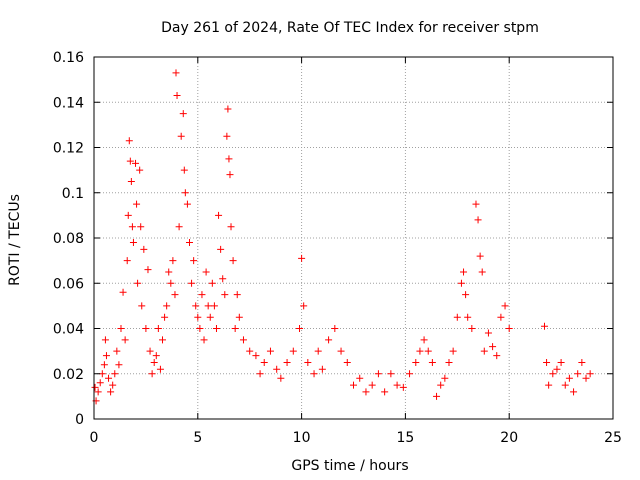 This screenshot has width=640, height=480. What do you see at coordinates (68, 58) in the screenshot?
I see `y-tick-label: 0.16` at bounding box center [68, 58].